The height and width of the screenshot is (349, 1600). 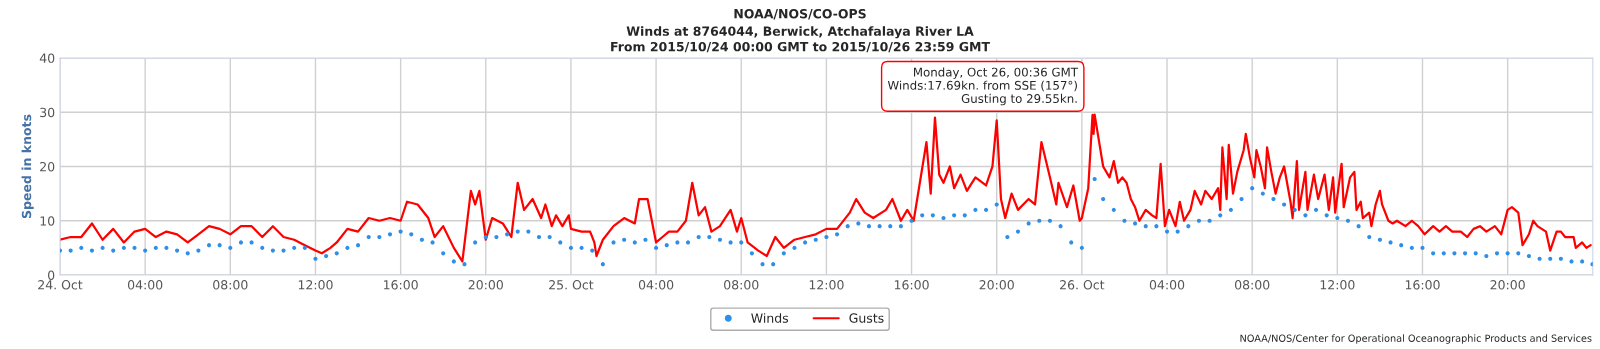 What do you see at coordinates (47, 58) in the screenshot?
I see `y-tick-label: 40` at bounding box center [47, 58].